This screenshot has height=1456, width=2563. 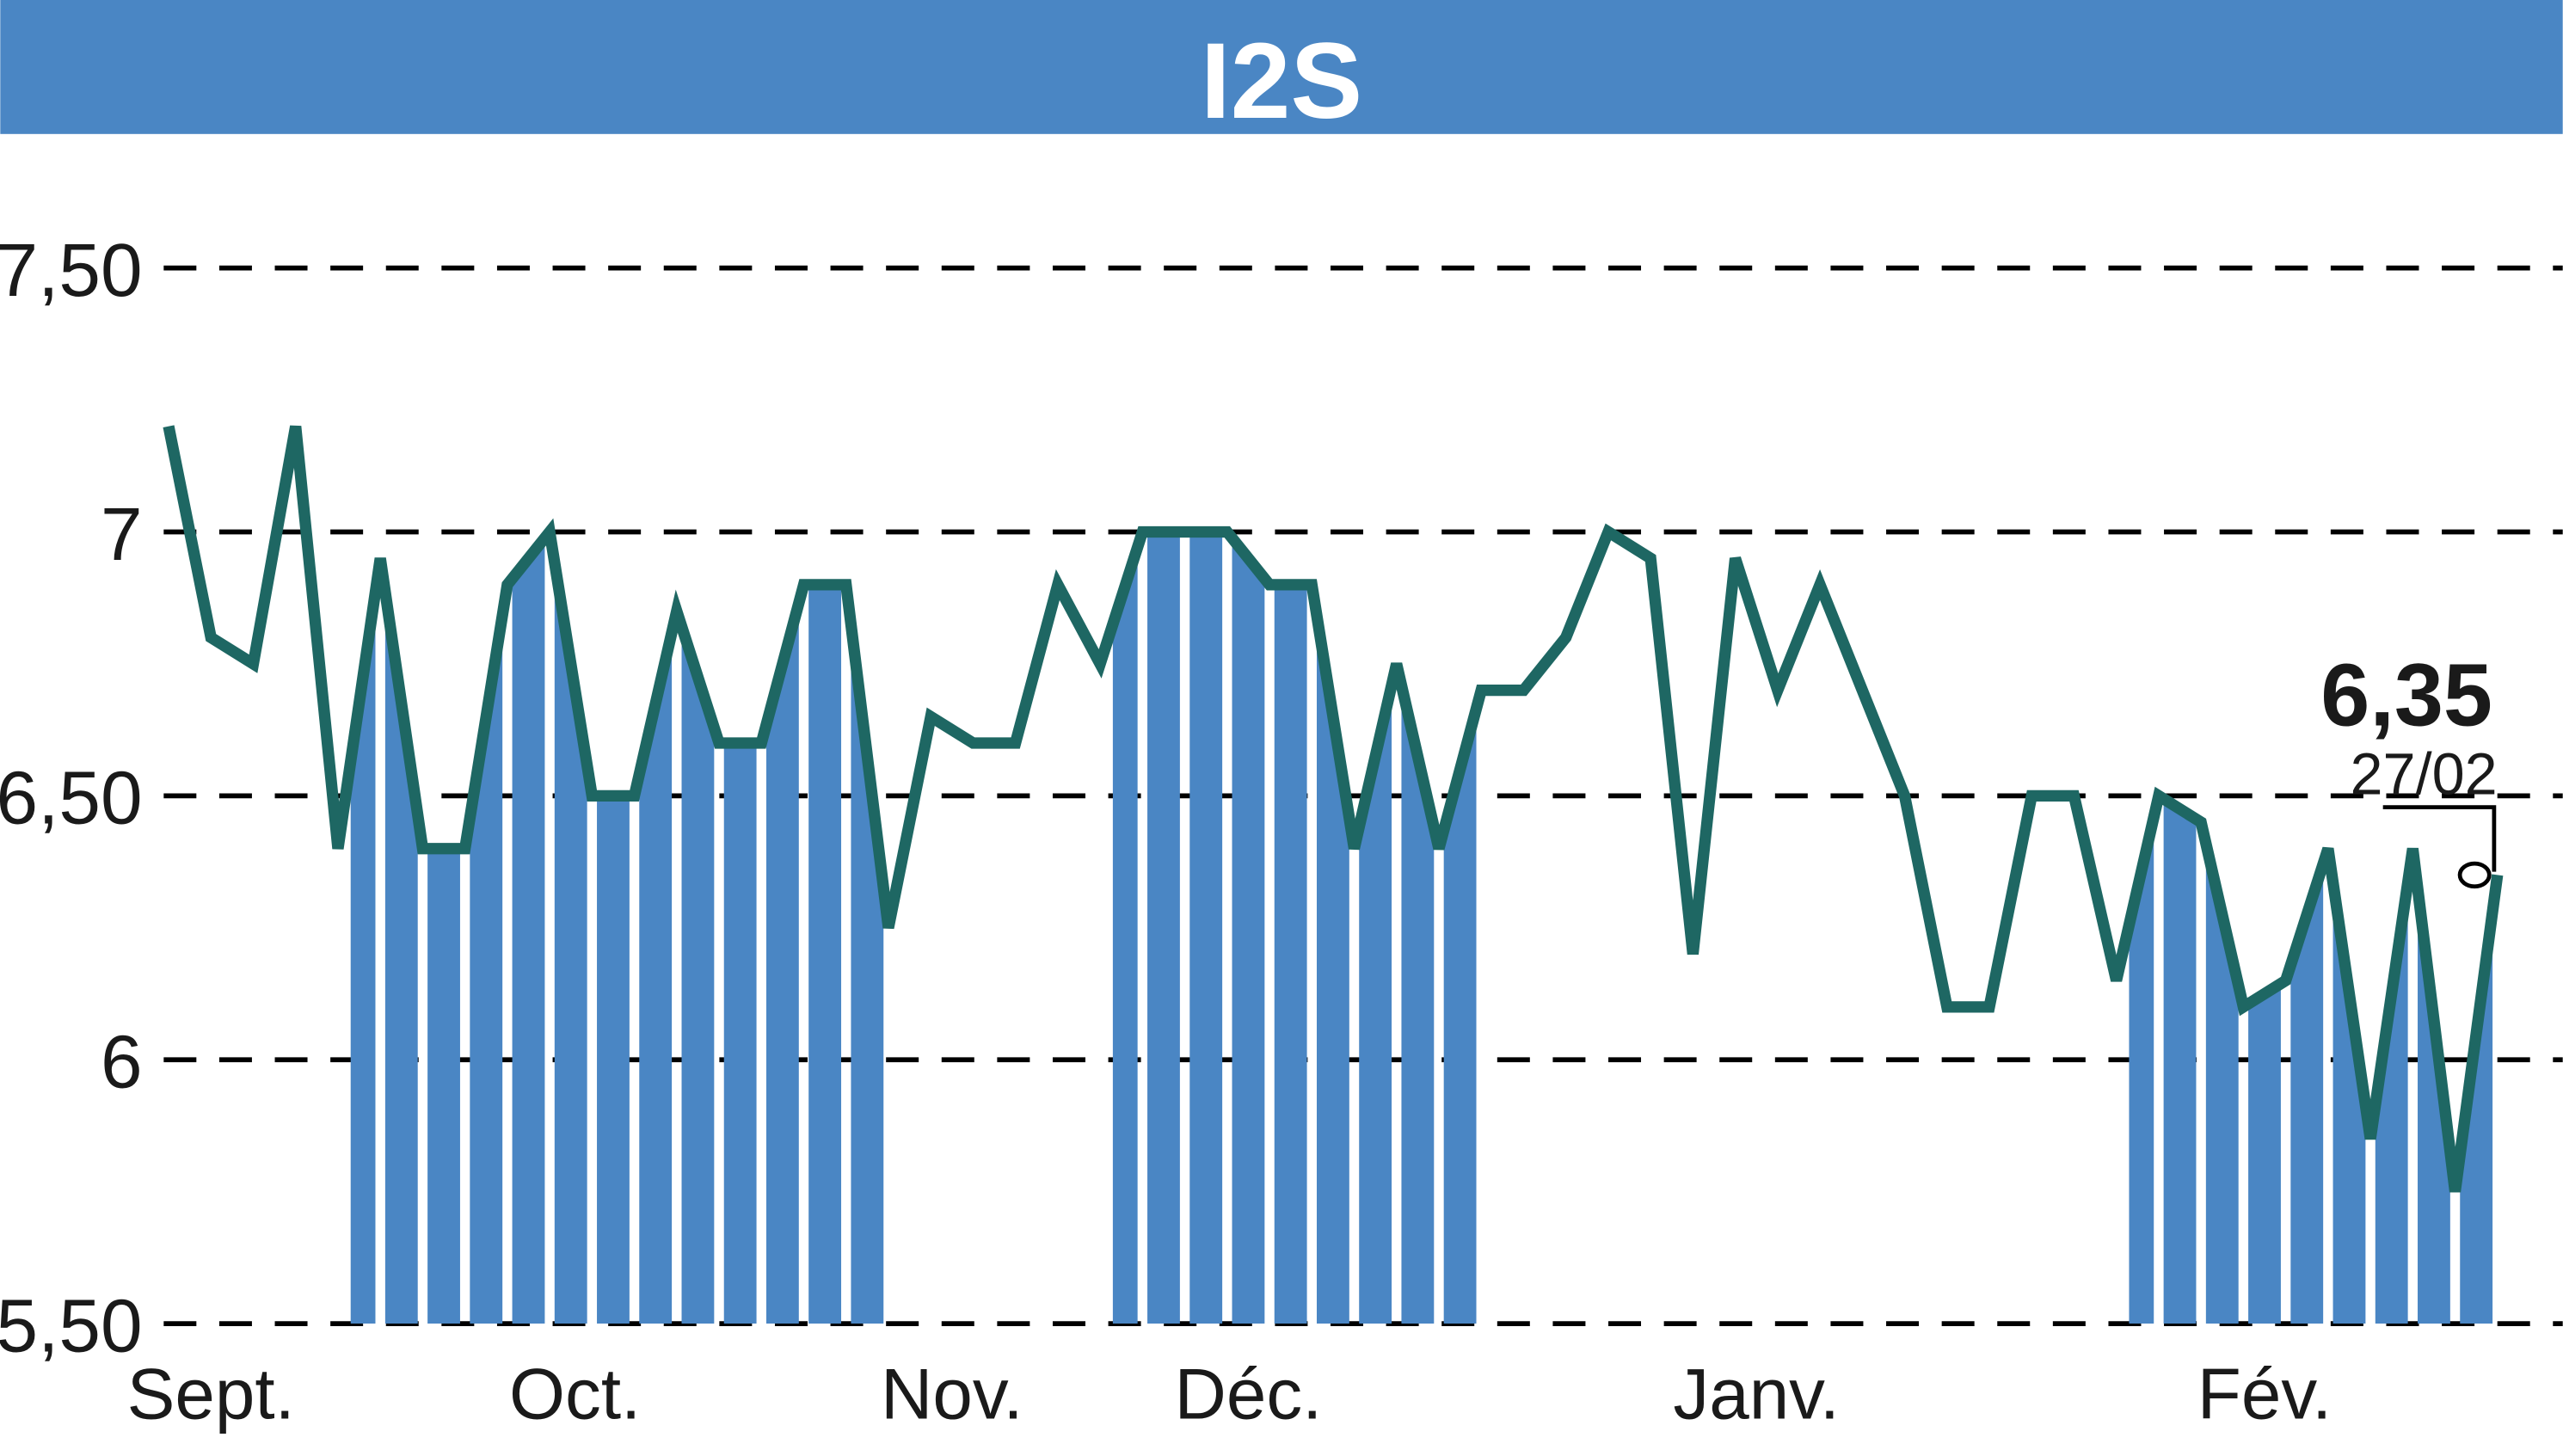 I want to click on header-bar, so click(x=1281, y=67).